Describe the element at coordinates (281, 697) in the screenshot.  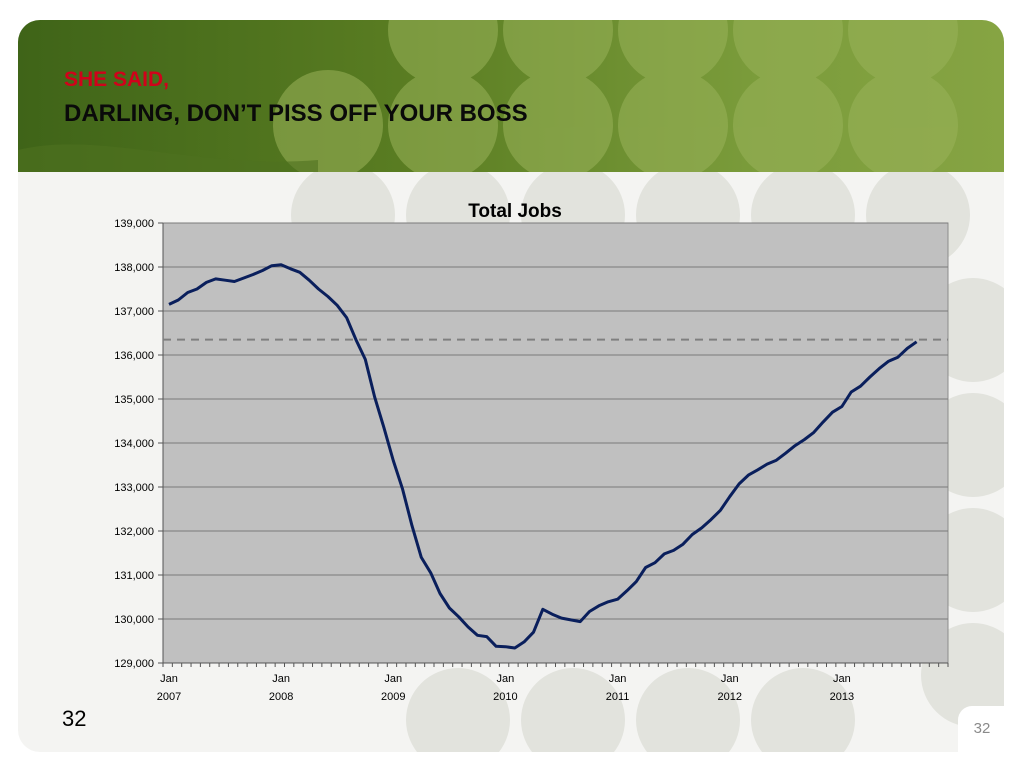
I see `x-tick-label-year: 2008` at that location.